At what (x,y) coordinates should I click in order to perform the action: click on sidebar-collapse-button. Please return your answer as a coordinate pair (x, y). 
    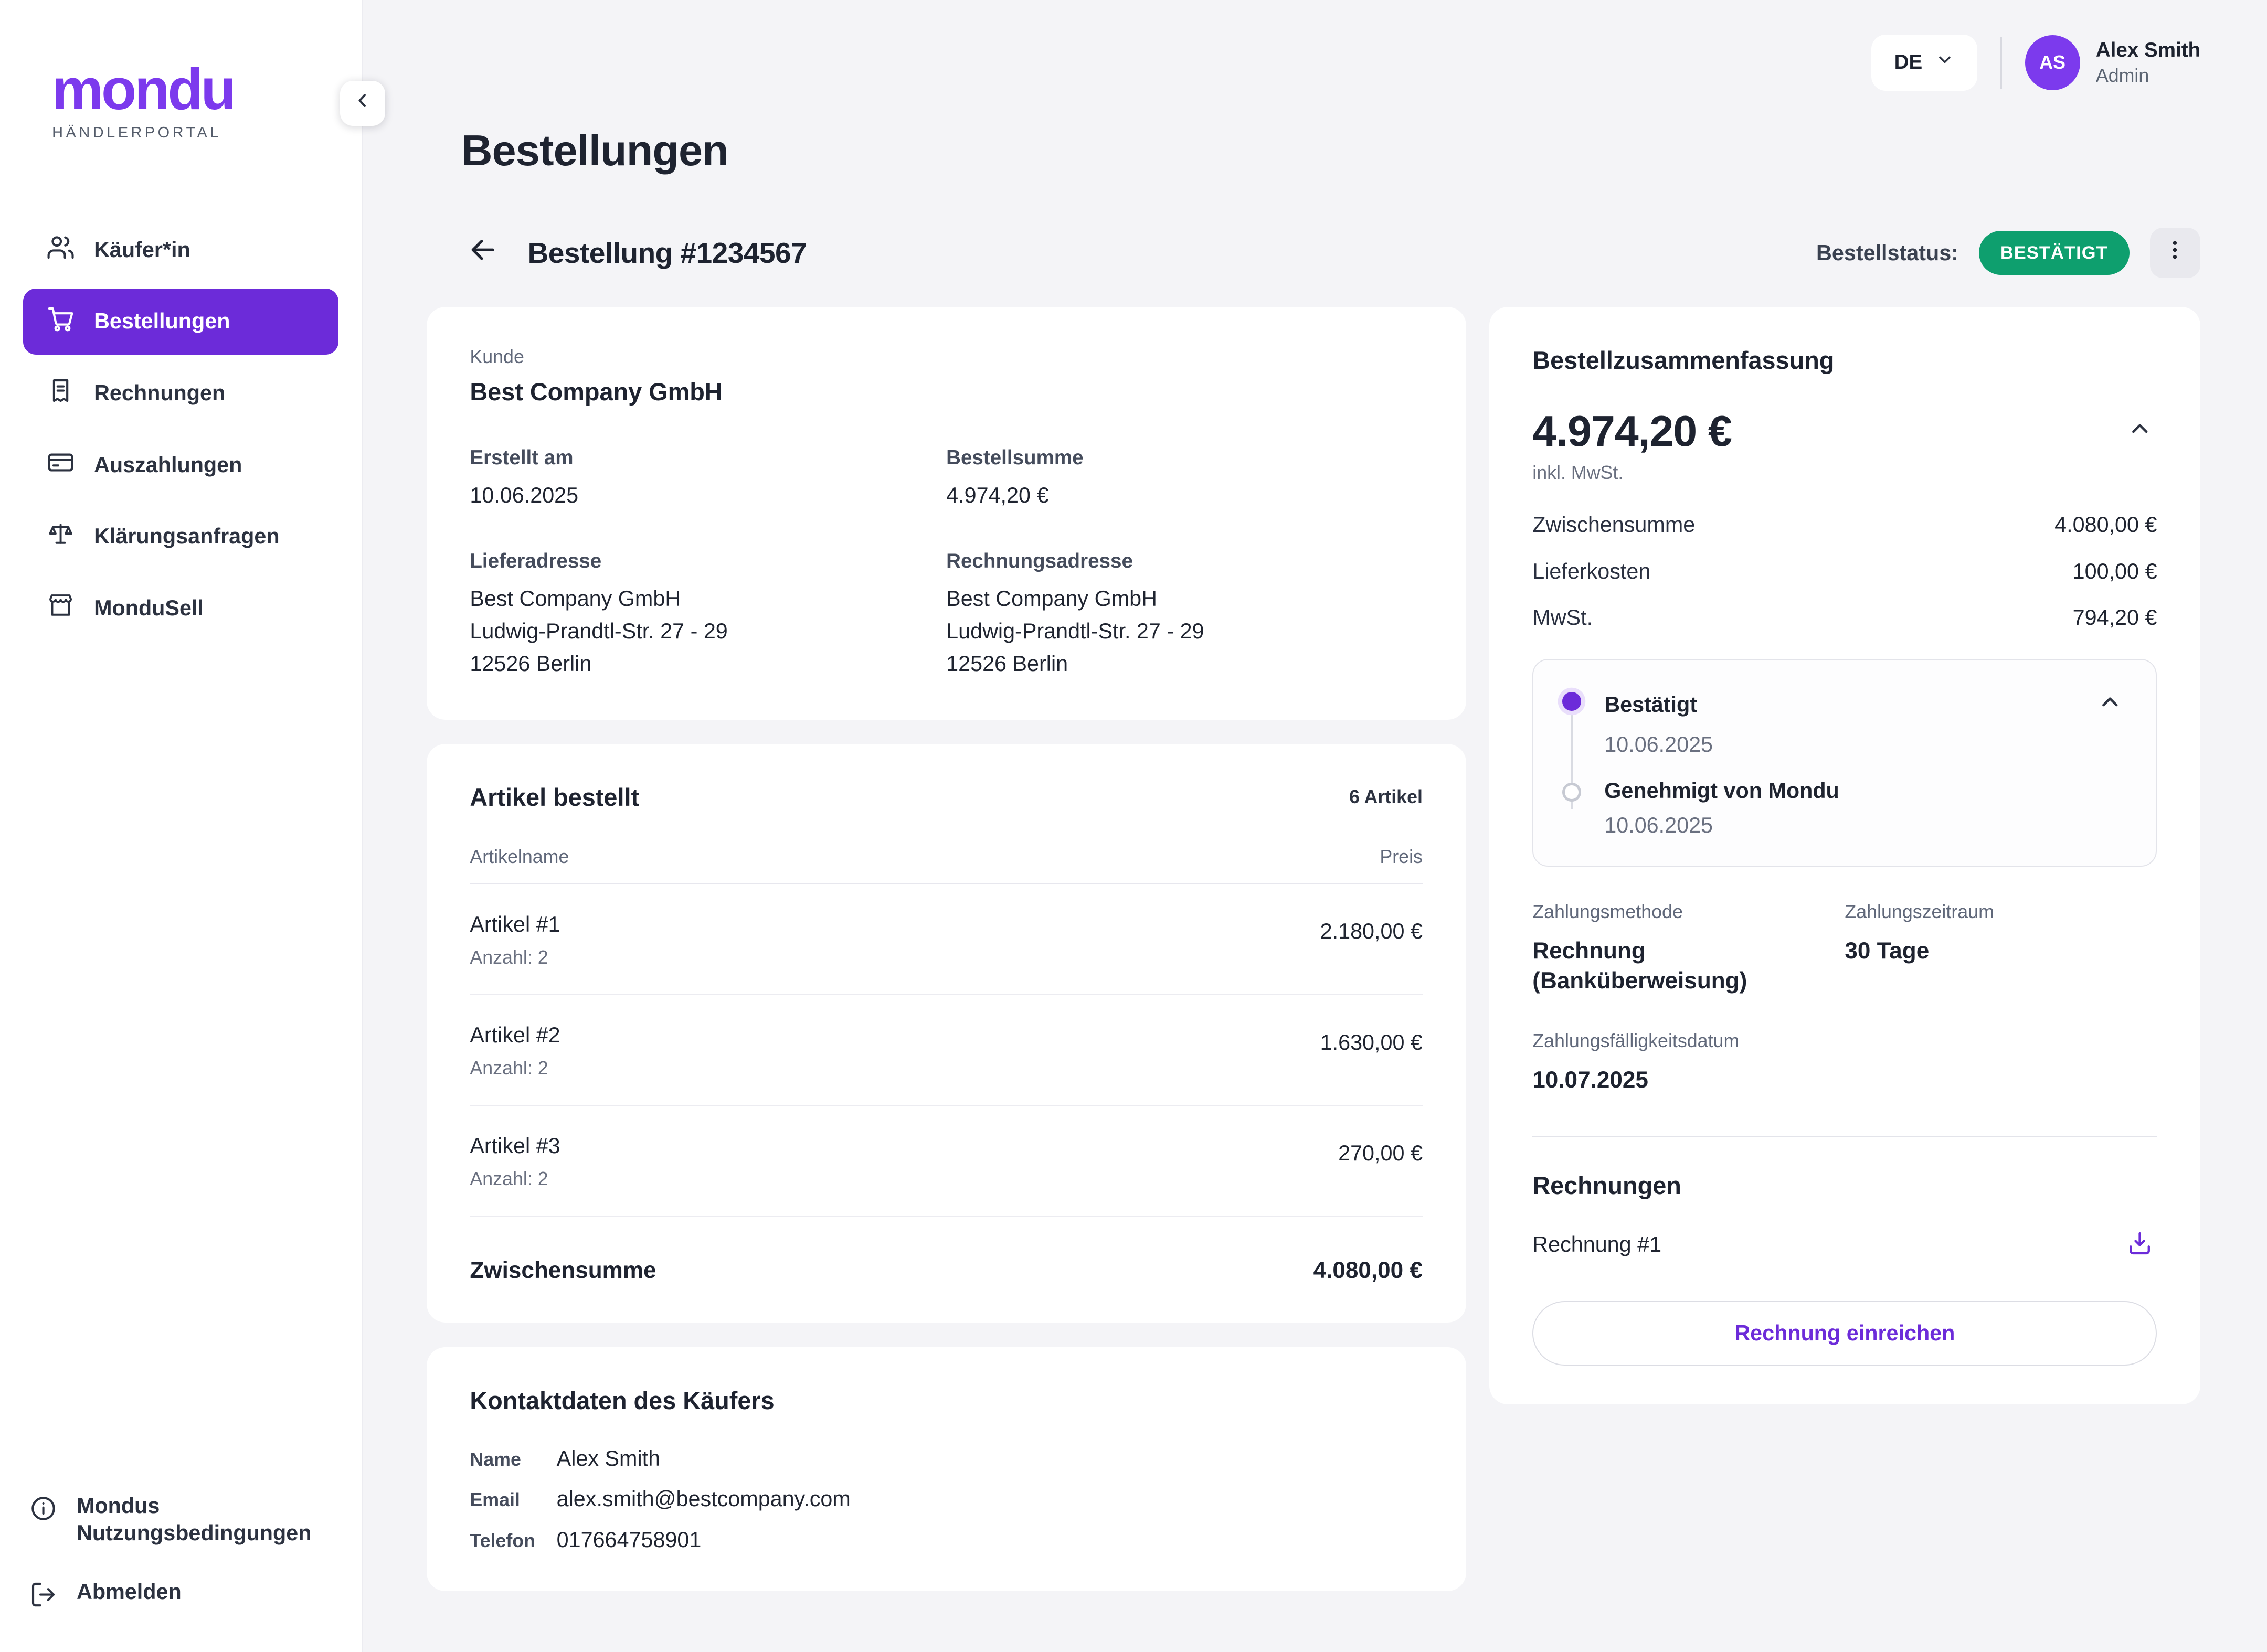
    Looking at the image, I should click on (362, 104).